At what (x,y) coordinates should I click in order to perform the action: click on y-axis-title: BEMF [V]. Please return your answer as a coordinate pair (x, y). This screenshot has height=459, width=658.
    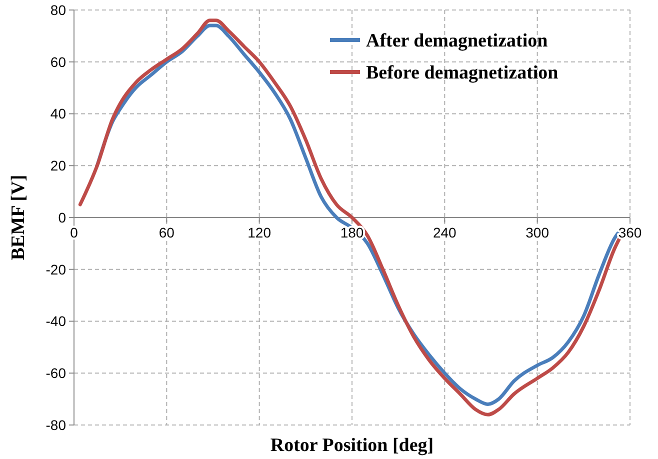
    Looking at the image, I should click on (18, 217).